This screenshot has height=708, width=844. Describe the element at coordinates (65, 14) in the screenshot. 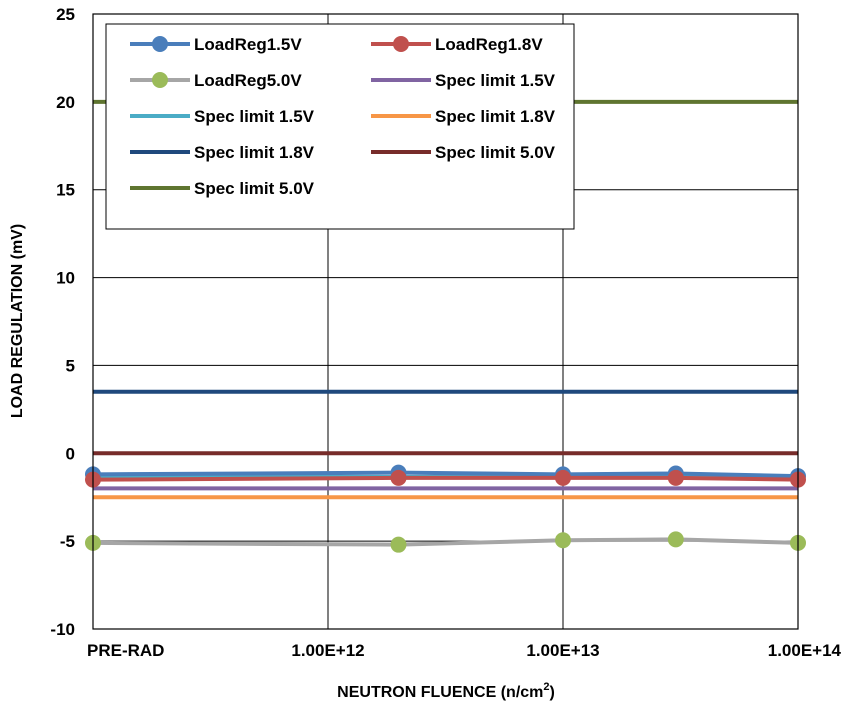

I see `y-tick-label: 25` at that location.